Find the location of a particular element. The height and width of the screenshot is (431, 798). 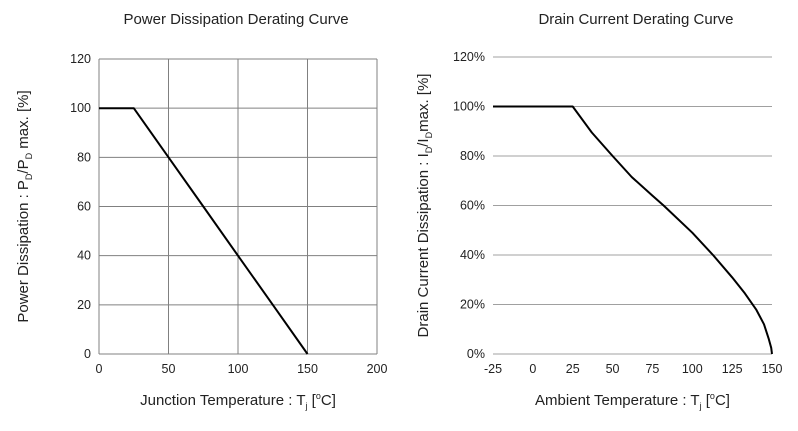

y-tick-label: 120% is located at coordinates (469, 57).